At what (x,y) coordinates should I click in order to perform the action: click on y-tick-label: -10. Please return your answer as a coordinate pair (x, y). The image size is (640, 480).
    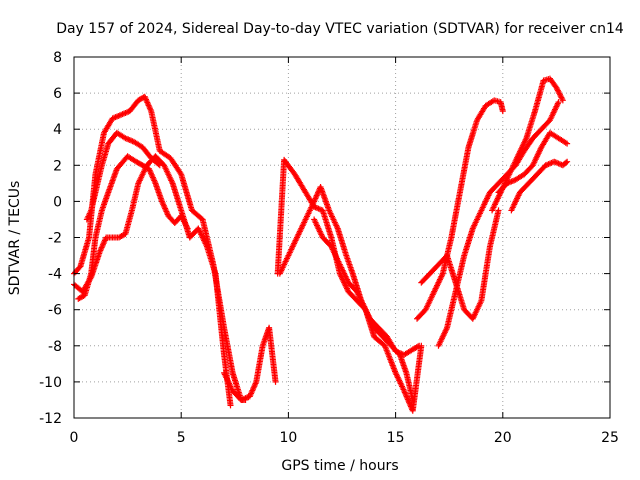
    Looking at the image, I should click on (50, 383).